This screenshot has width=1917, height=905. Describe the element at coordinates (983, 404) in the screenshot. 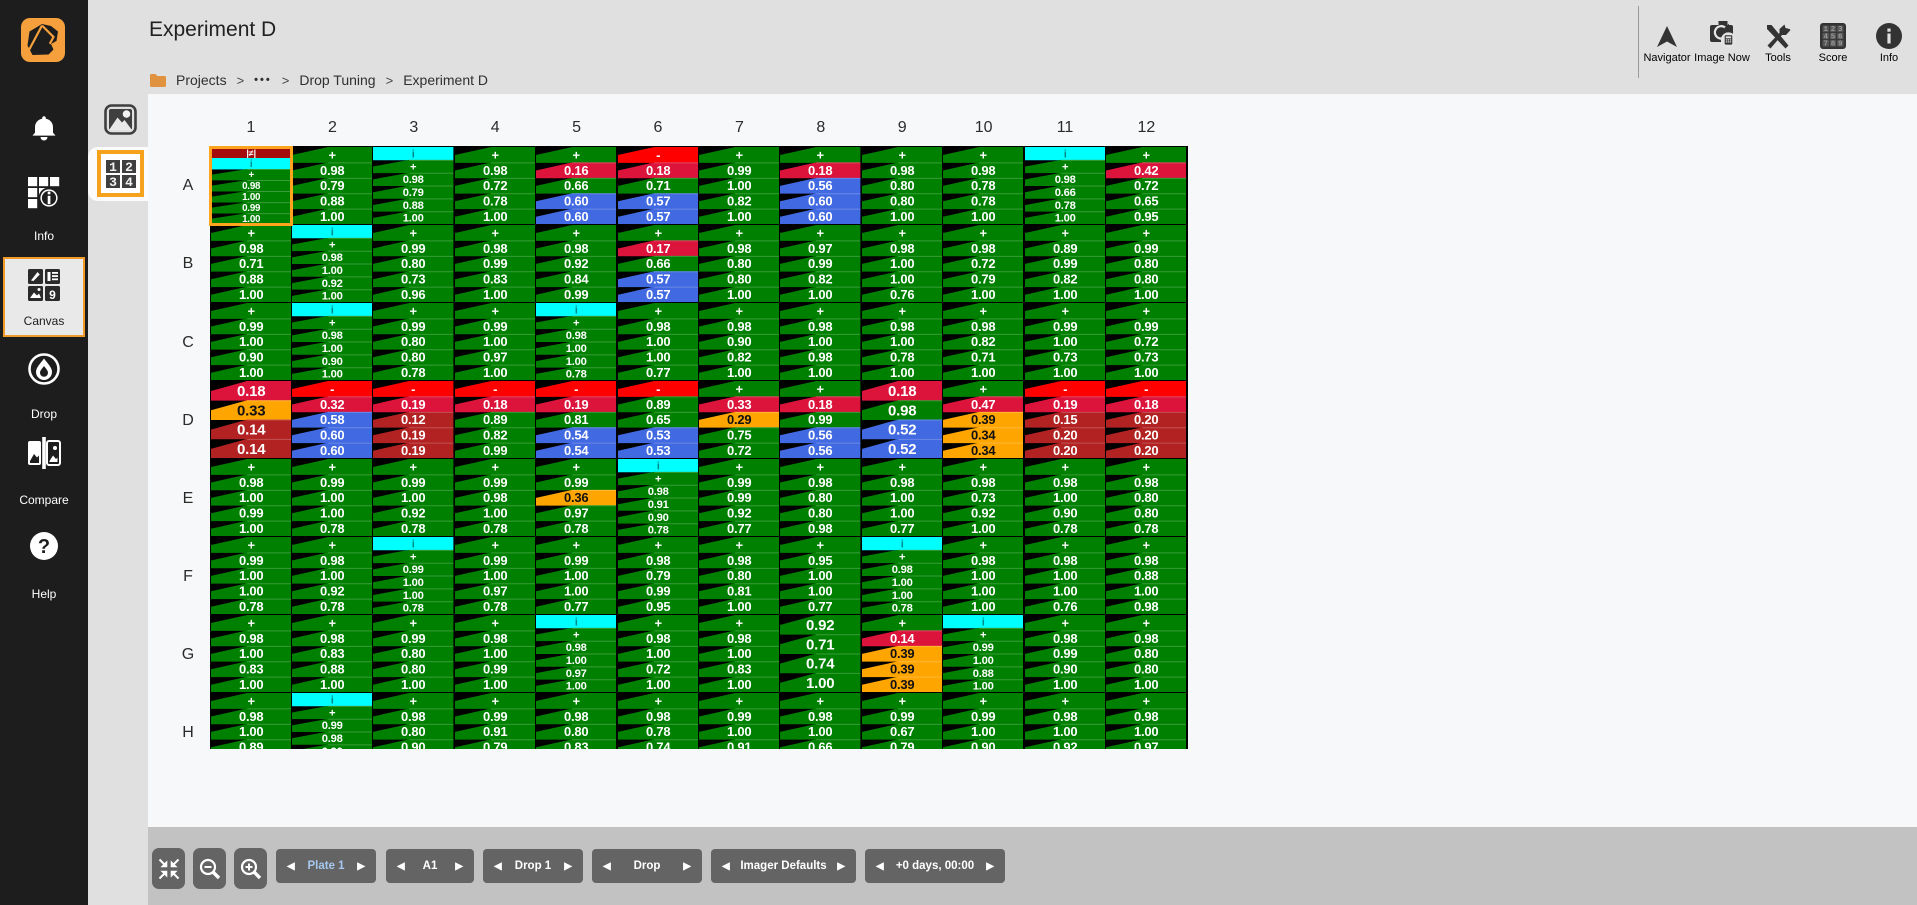

I see `svg-text: 0.47` at that location.